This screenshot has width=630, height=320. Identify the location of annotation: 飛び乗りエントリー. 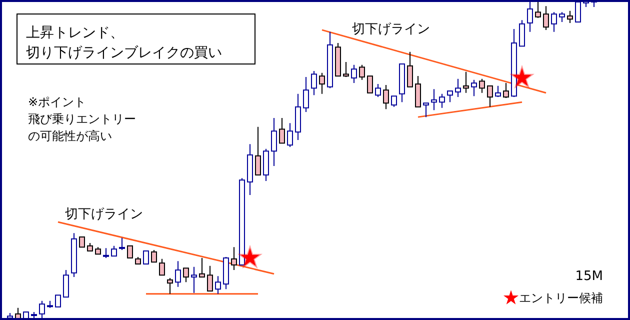
(82, 119).